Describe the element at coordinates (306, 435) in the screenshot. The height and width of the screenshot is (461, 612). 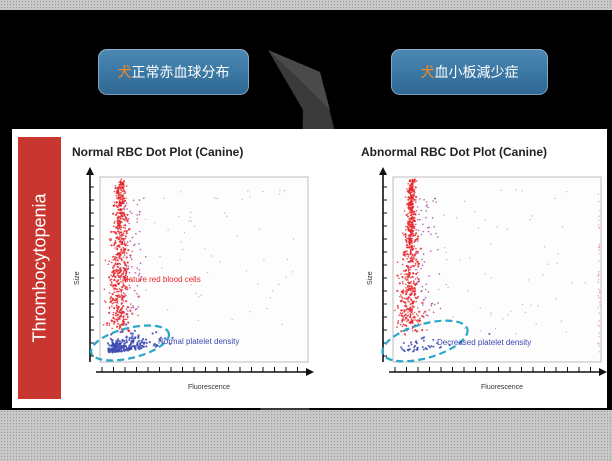
I see `bottom-border` at that location.